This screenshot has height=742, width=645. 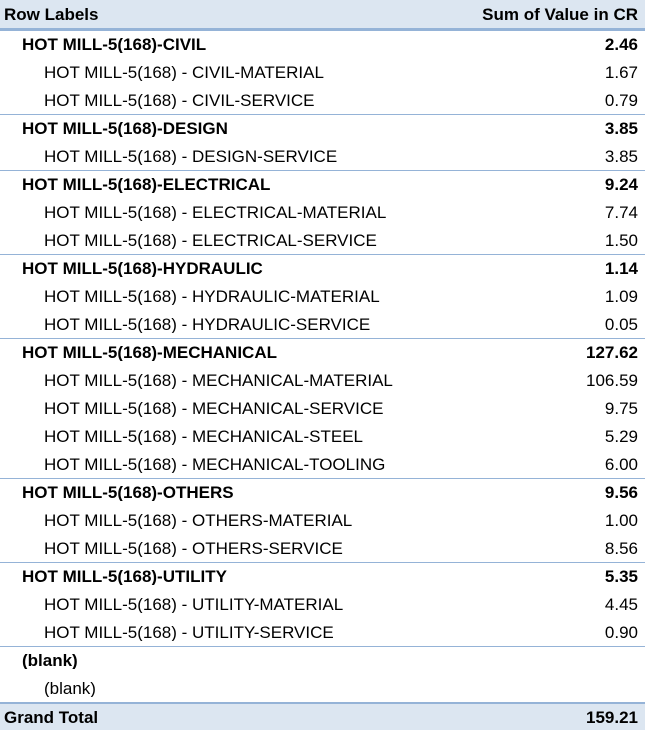 What do you see at coordinates (322, 576) in the screenshot?
I see `group-row: HOT MILL-5(168)-UTILITY 5.35` at bounding box center [322, 576].